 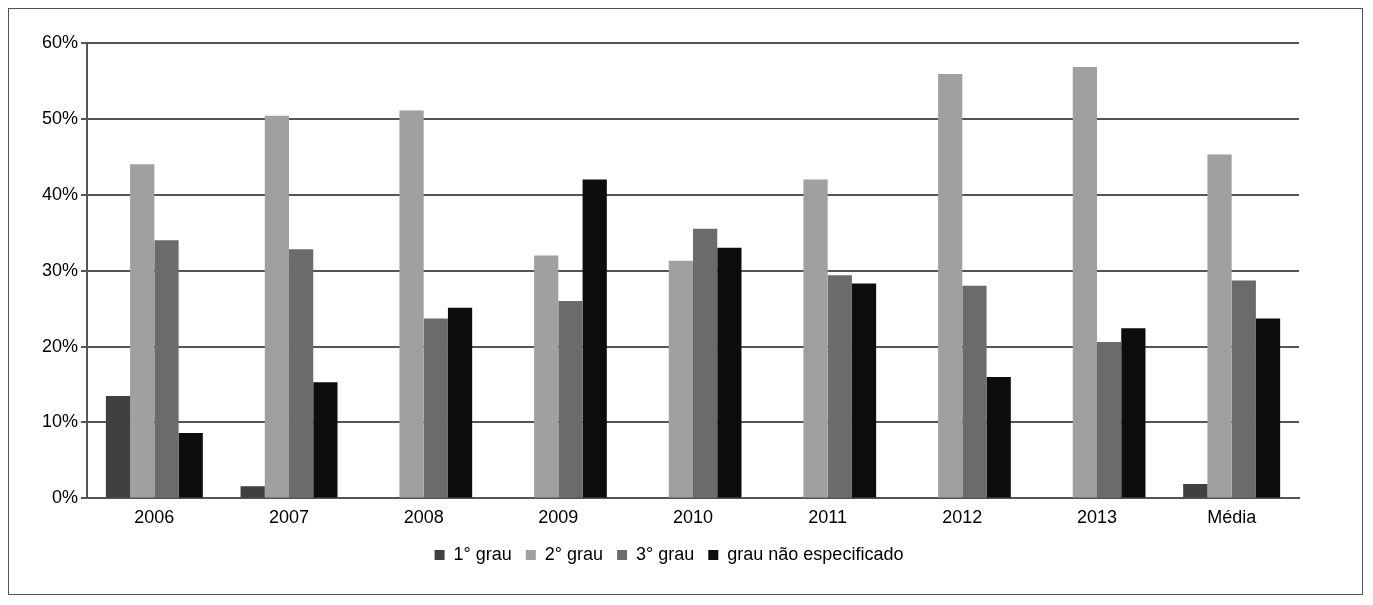 What do you see at coordinates (60, 117) in the screenshot?
I see `y-tick-label: 50%` at bounding box center [60, 117].